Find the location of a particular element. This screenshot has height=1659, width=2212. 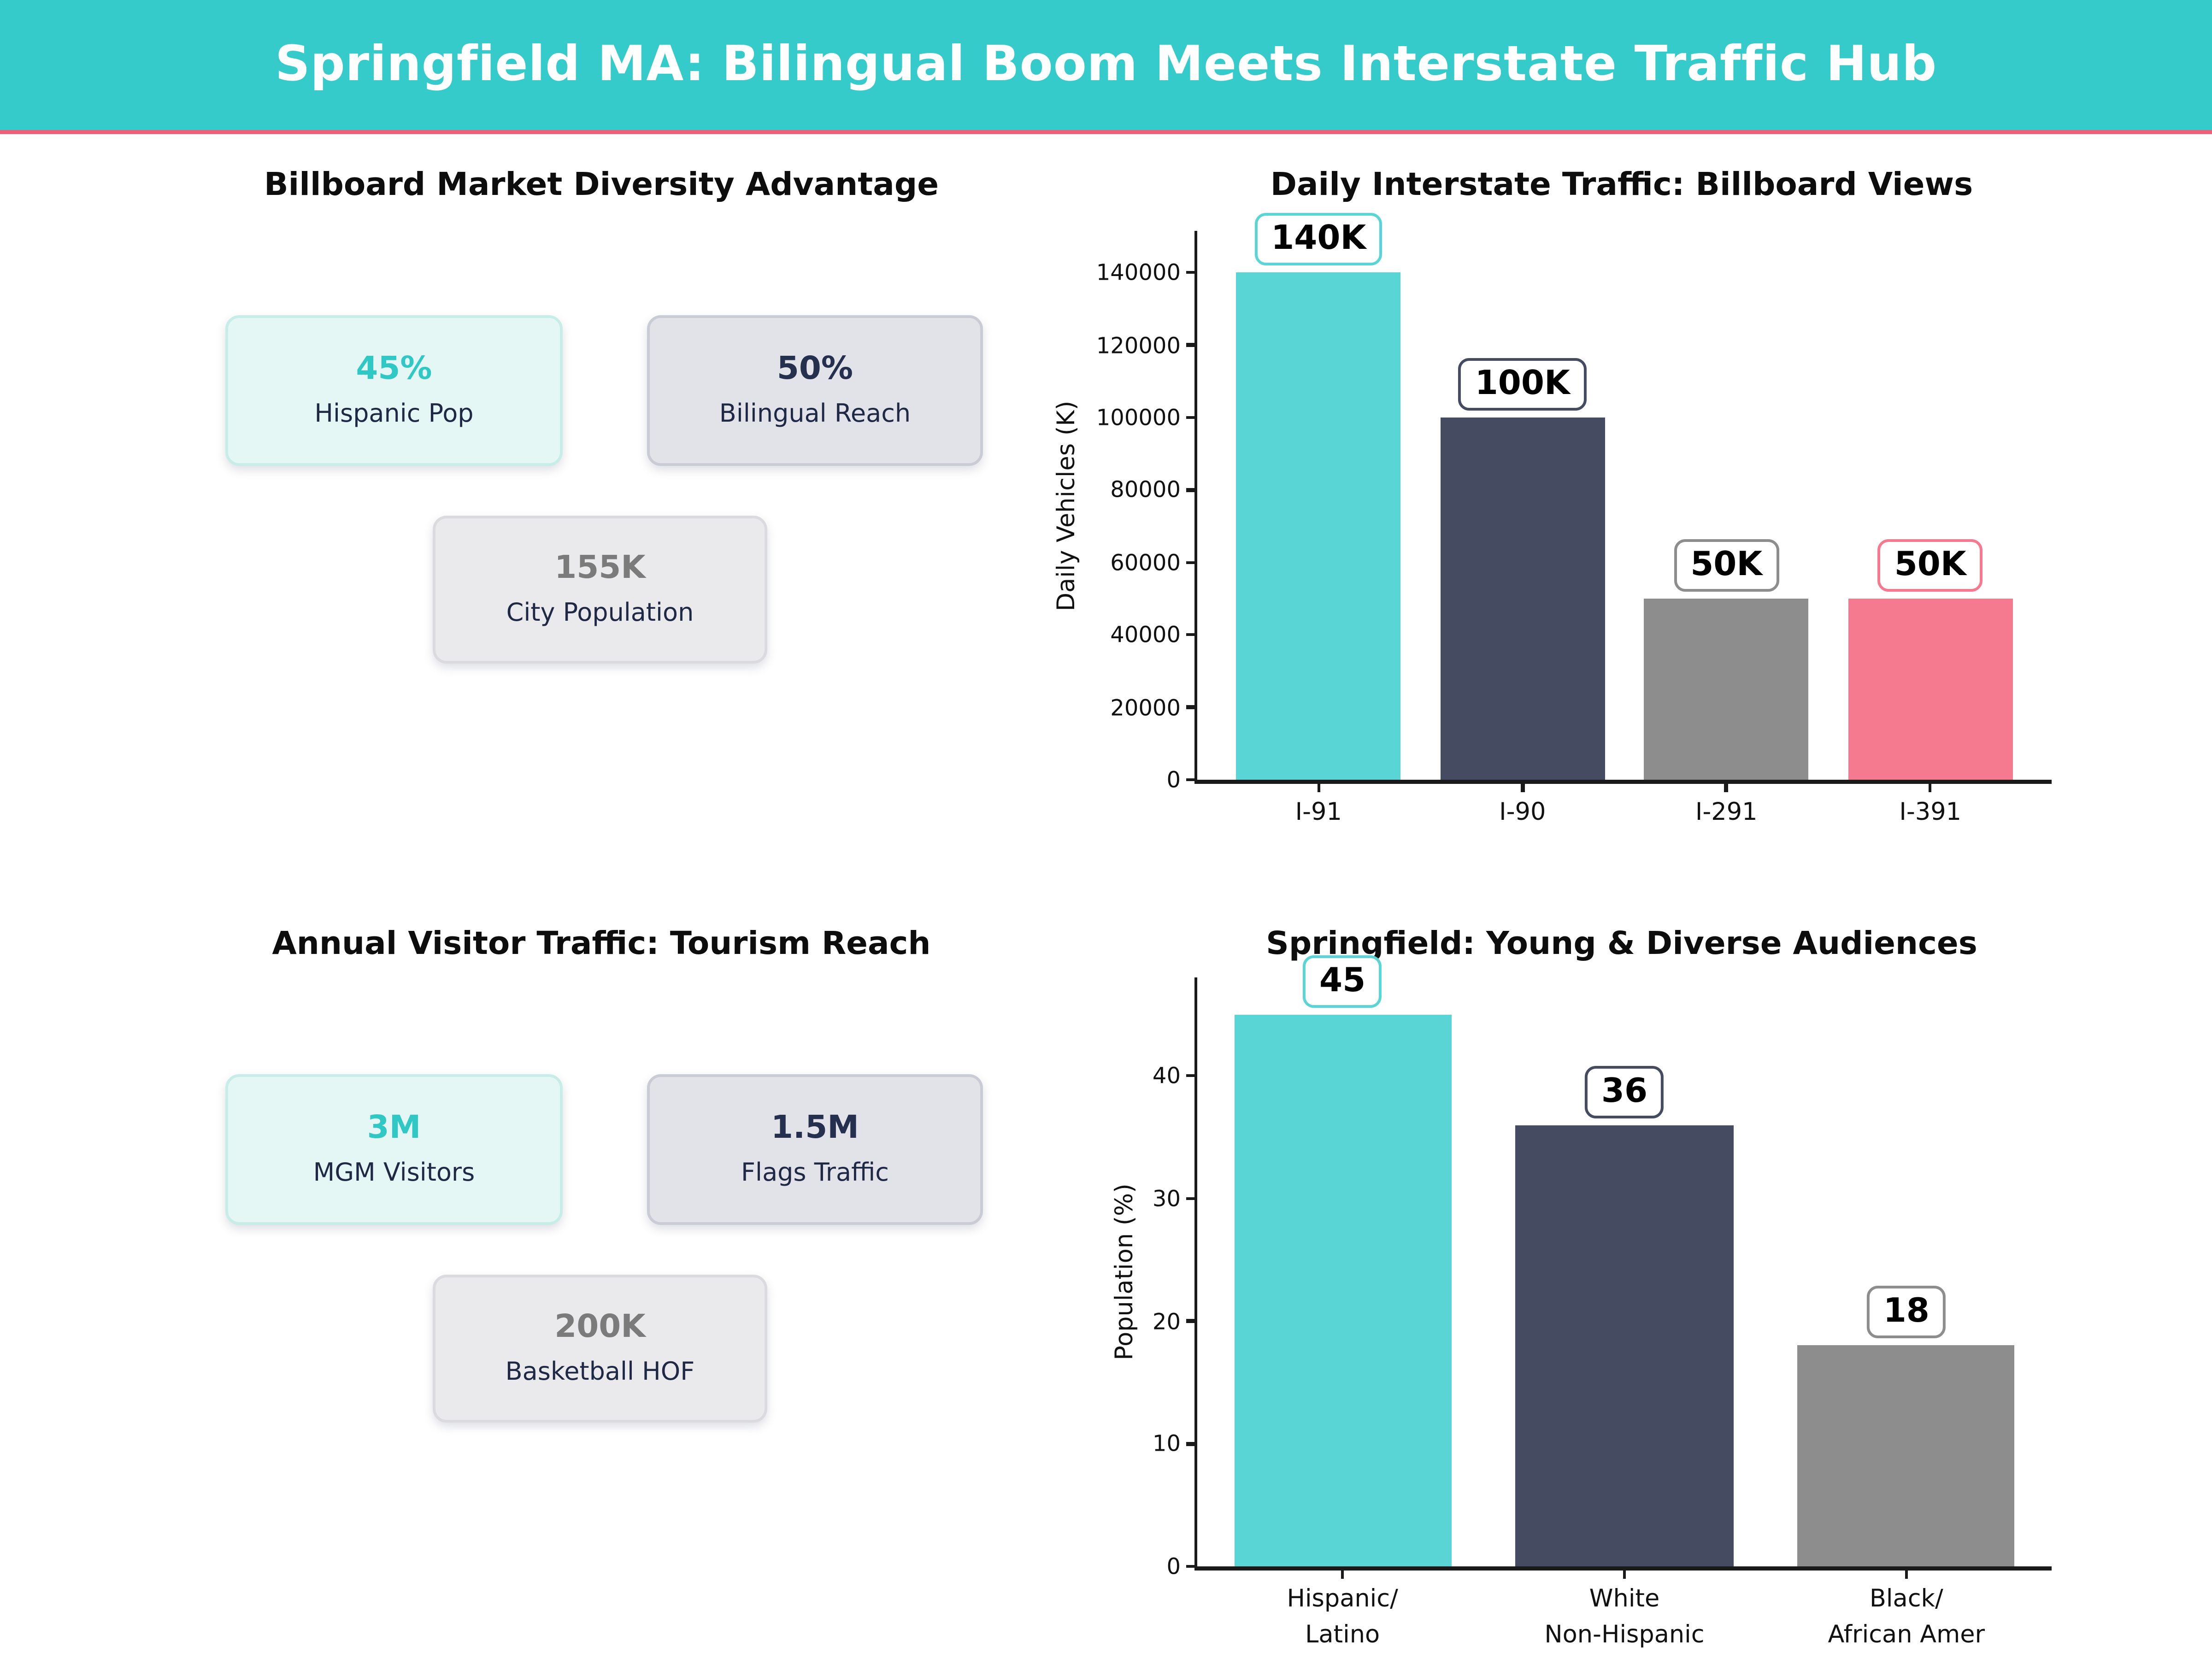

bar-hispanic-latino is located at coordinates (1342, 1290).